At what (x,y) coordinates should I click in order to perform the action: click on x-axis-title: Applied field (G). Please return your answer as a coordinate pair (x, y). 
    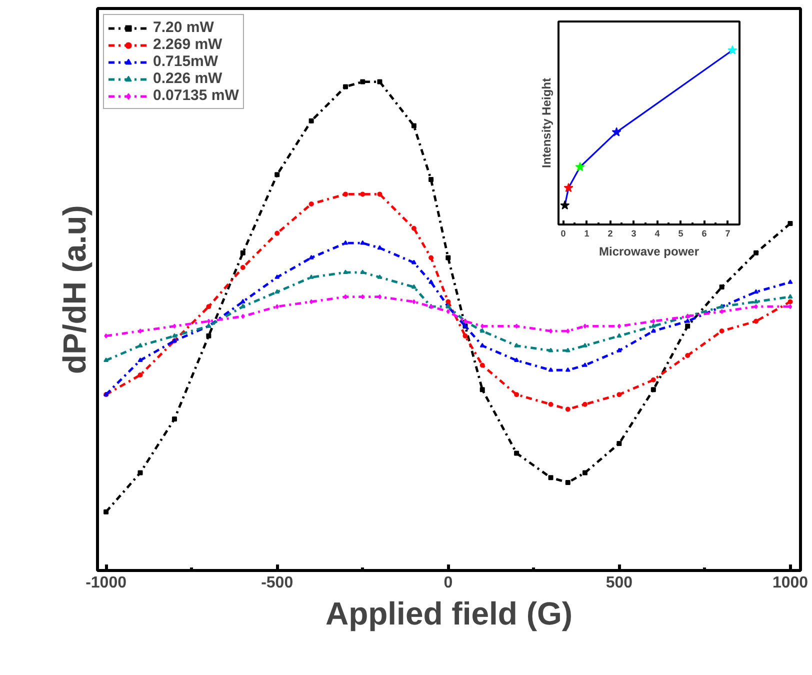
    Looking at the image, I should click on (449, 614).